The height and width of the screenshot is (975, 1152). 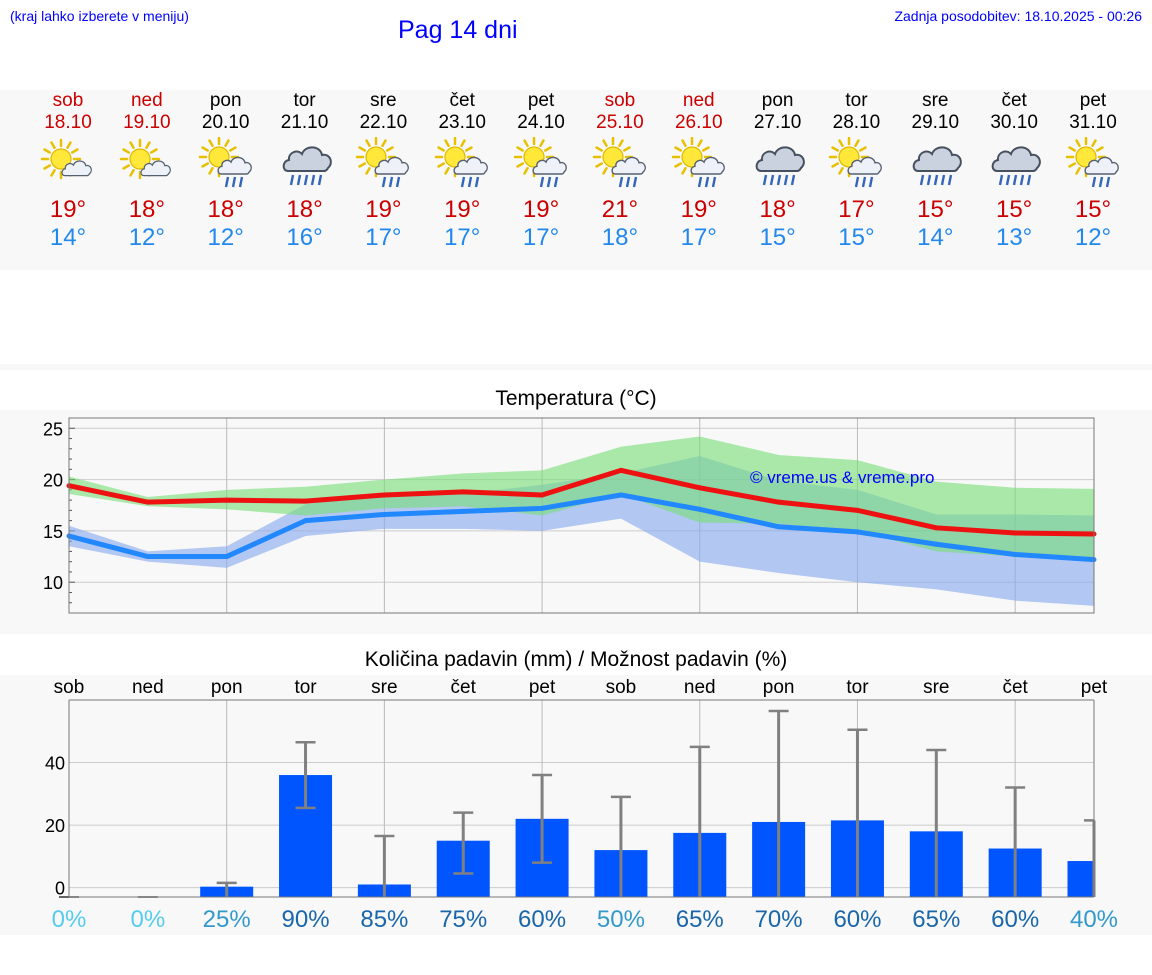 I want to click on probability-label: 50%, so click(x=621, y=919).